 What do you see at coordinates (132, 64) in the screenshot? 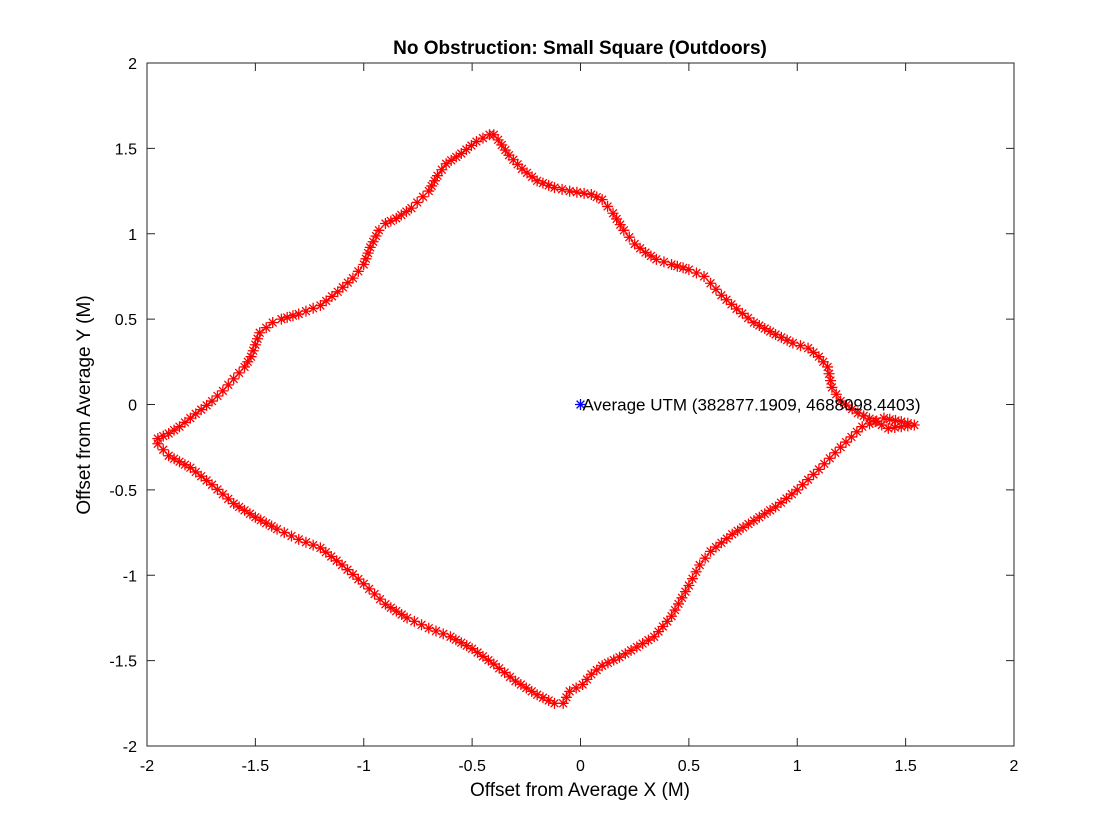
I see `y-tick-label: 2` at bounding box center [132, 64].